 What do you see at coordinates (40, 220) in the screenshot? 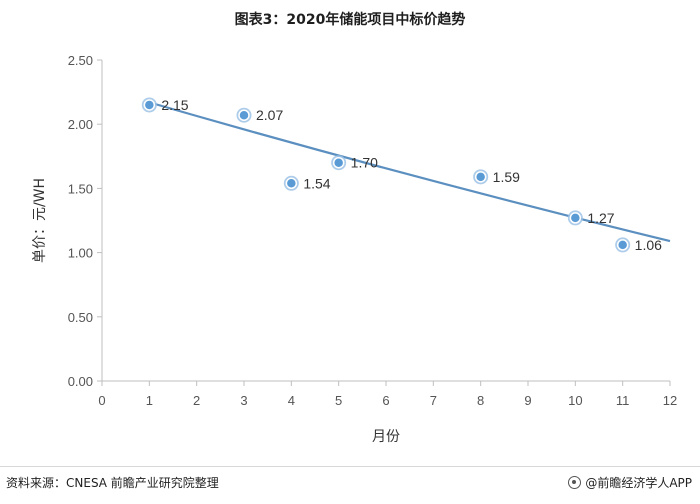
I see `y-axis-title: 单价：元/WH` at bounding box center [40, 220].